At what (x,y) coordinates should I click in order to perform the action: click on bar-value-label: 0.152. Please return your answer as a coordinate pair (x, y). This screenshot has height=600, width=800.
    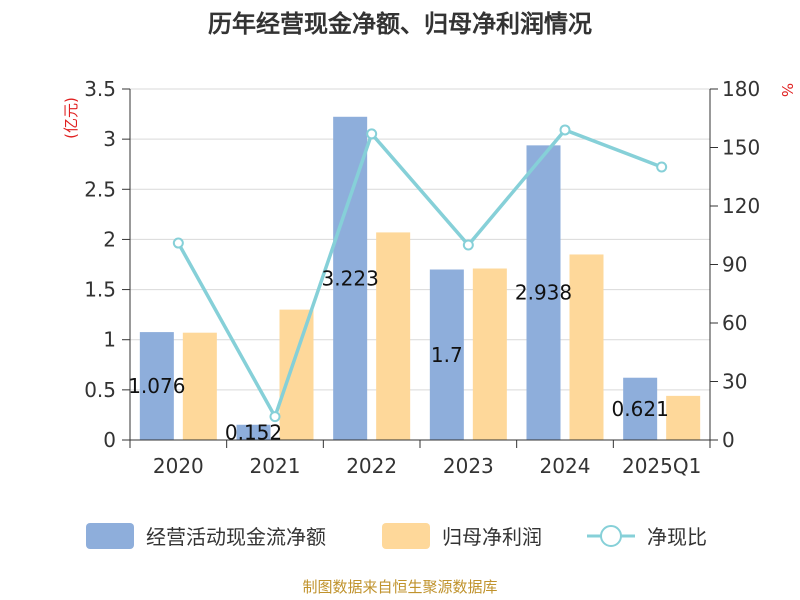
    Looking at the image, I should click on (253, 432).